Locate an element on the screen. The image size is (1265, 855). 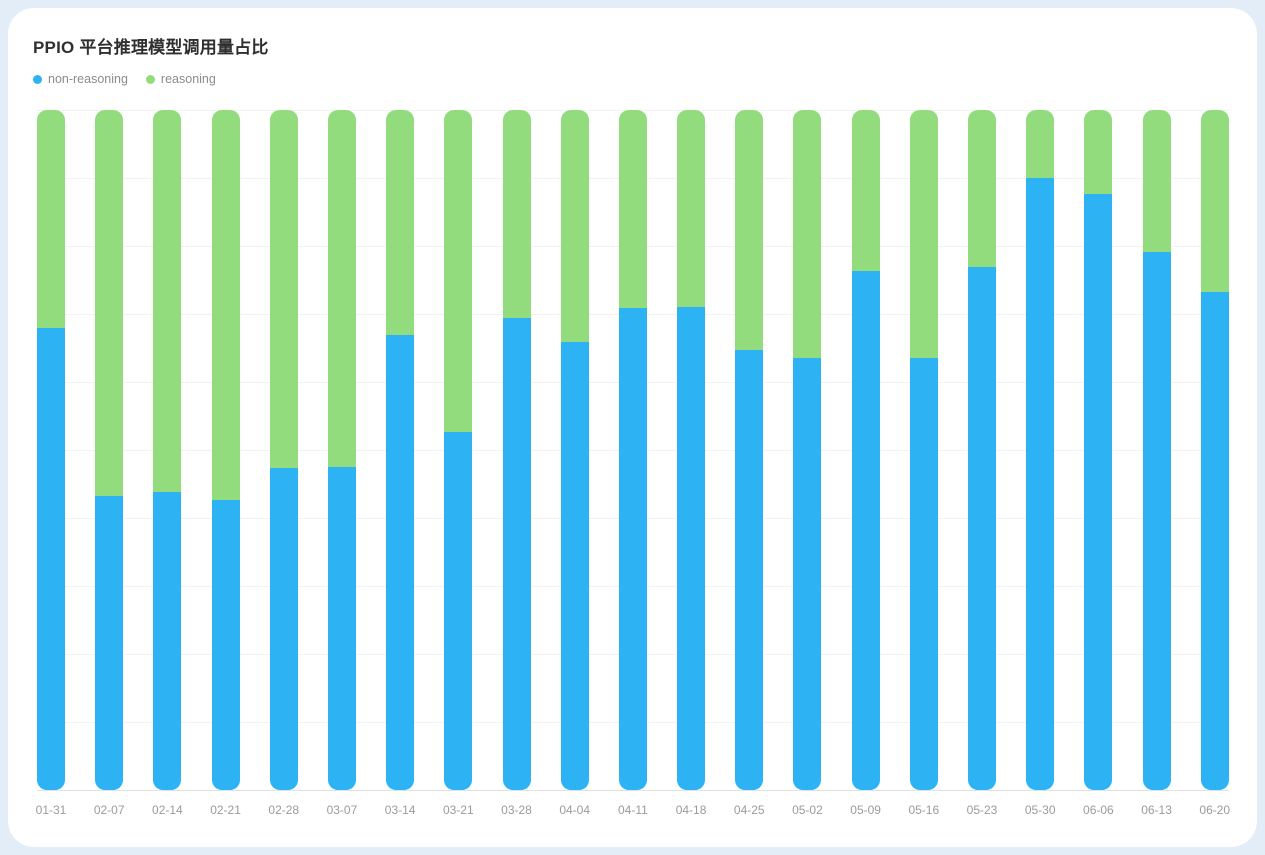
x-axis-label: 03-28 is located at coordinates (516, 810).